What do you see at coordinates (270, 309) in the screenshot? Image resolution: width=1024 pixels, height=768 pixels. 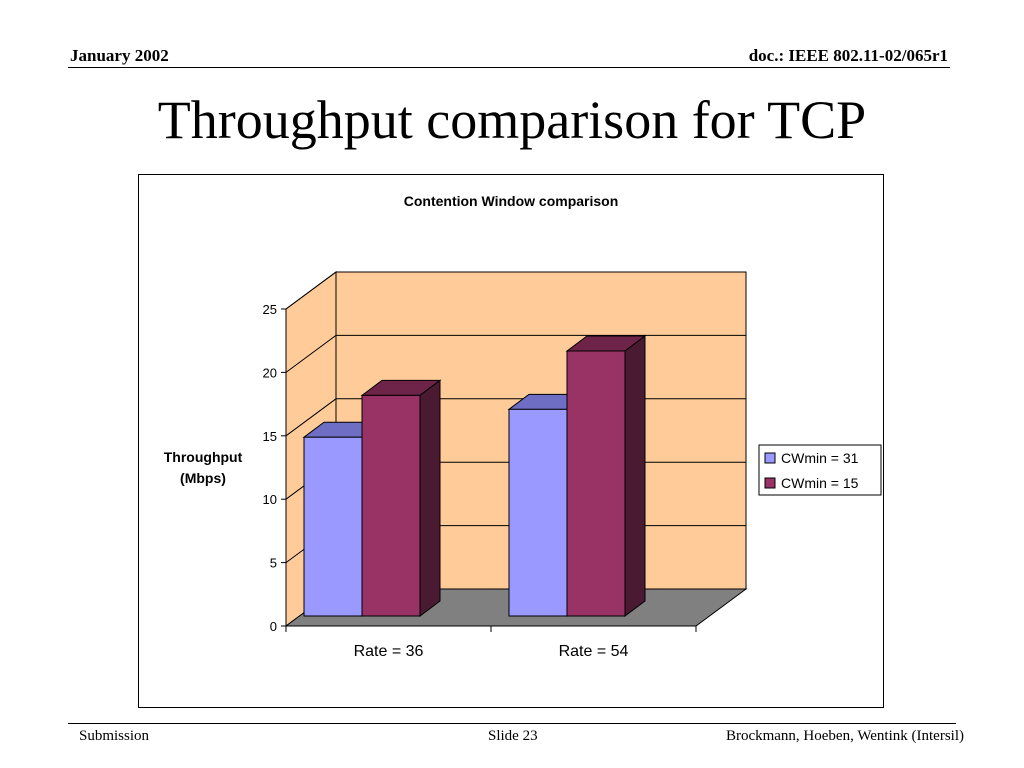 I see `y-tick-label: 25` at bounding box center [270, 309].